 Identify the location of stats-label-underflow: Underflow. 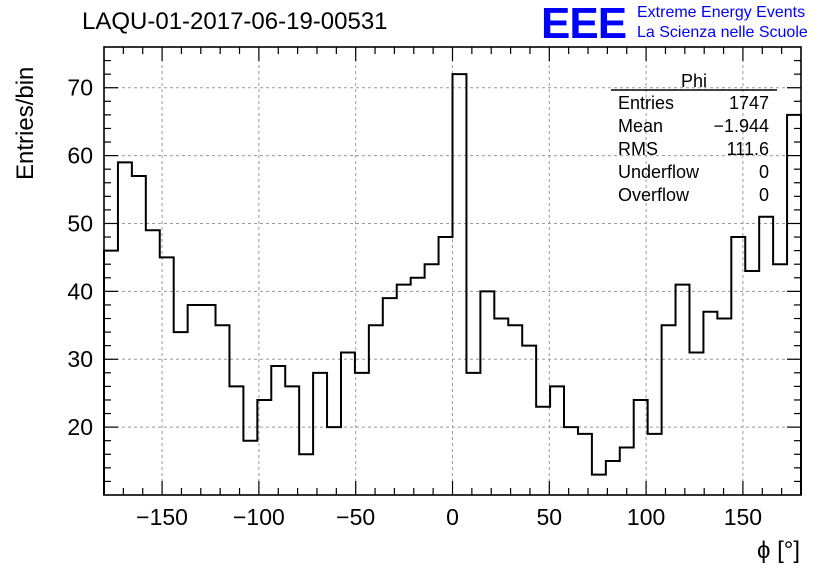
(659, 172).